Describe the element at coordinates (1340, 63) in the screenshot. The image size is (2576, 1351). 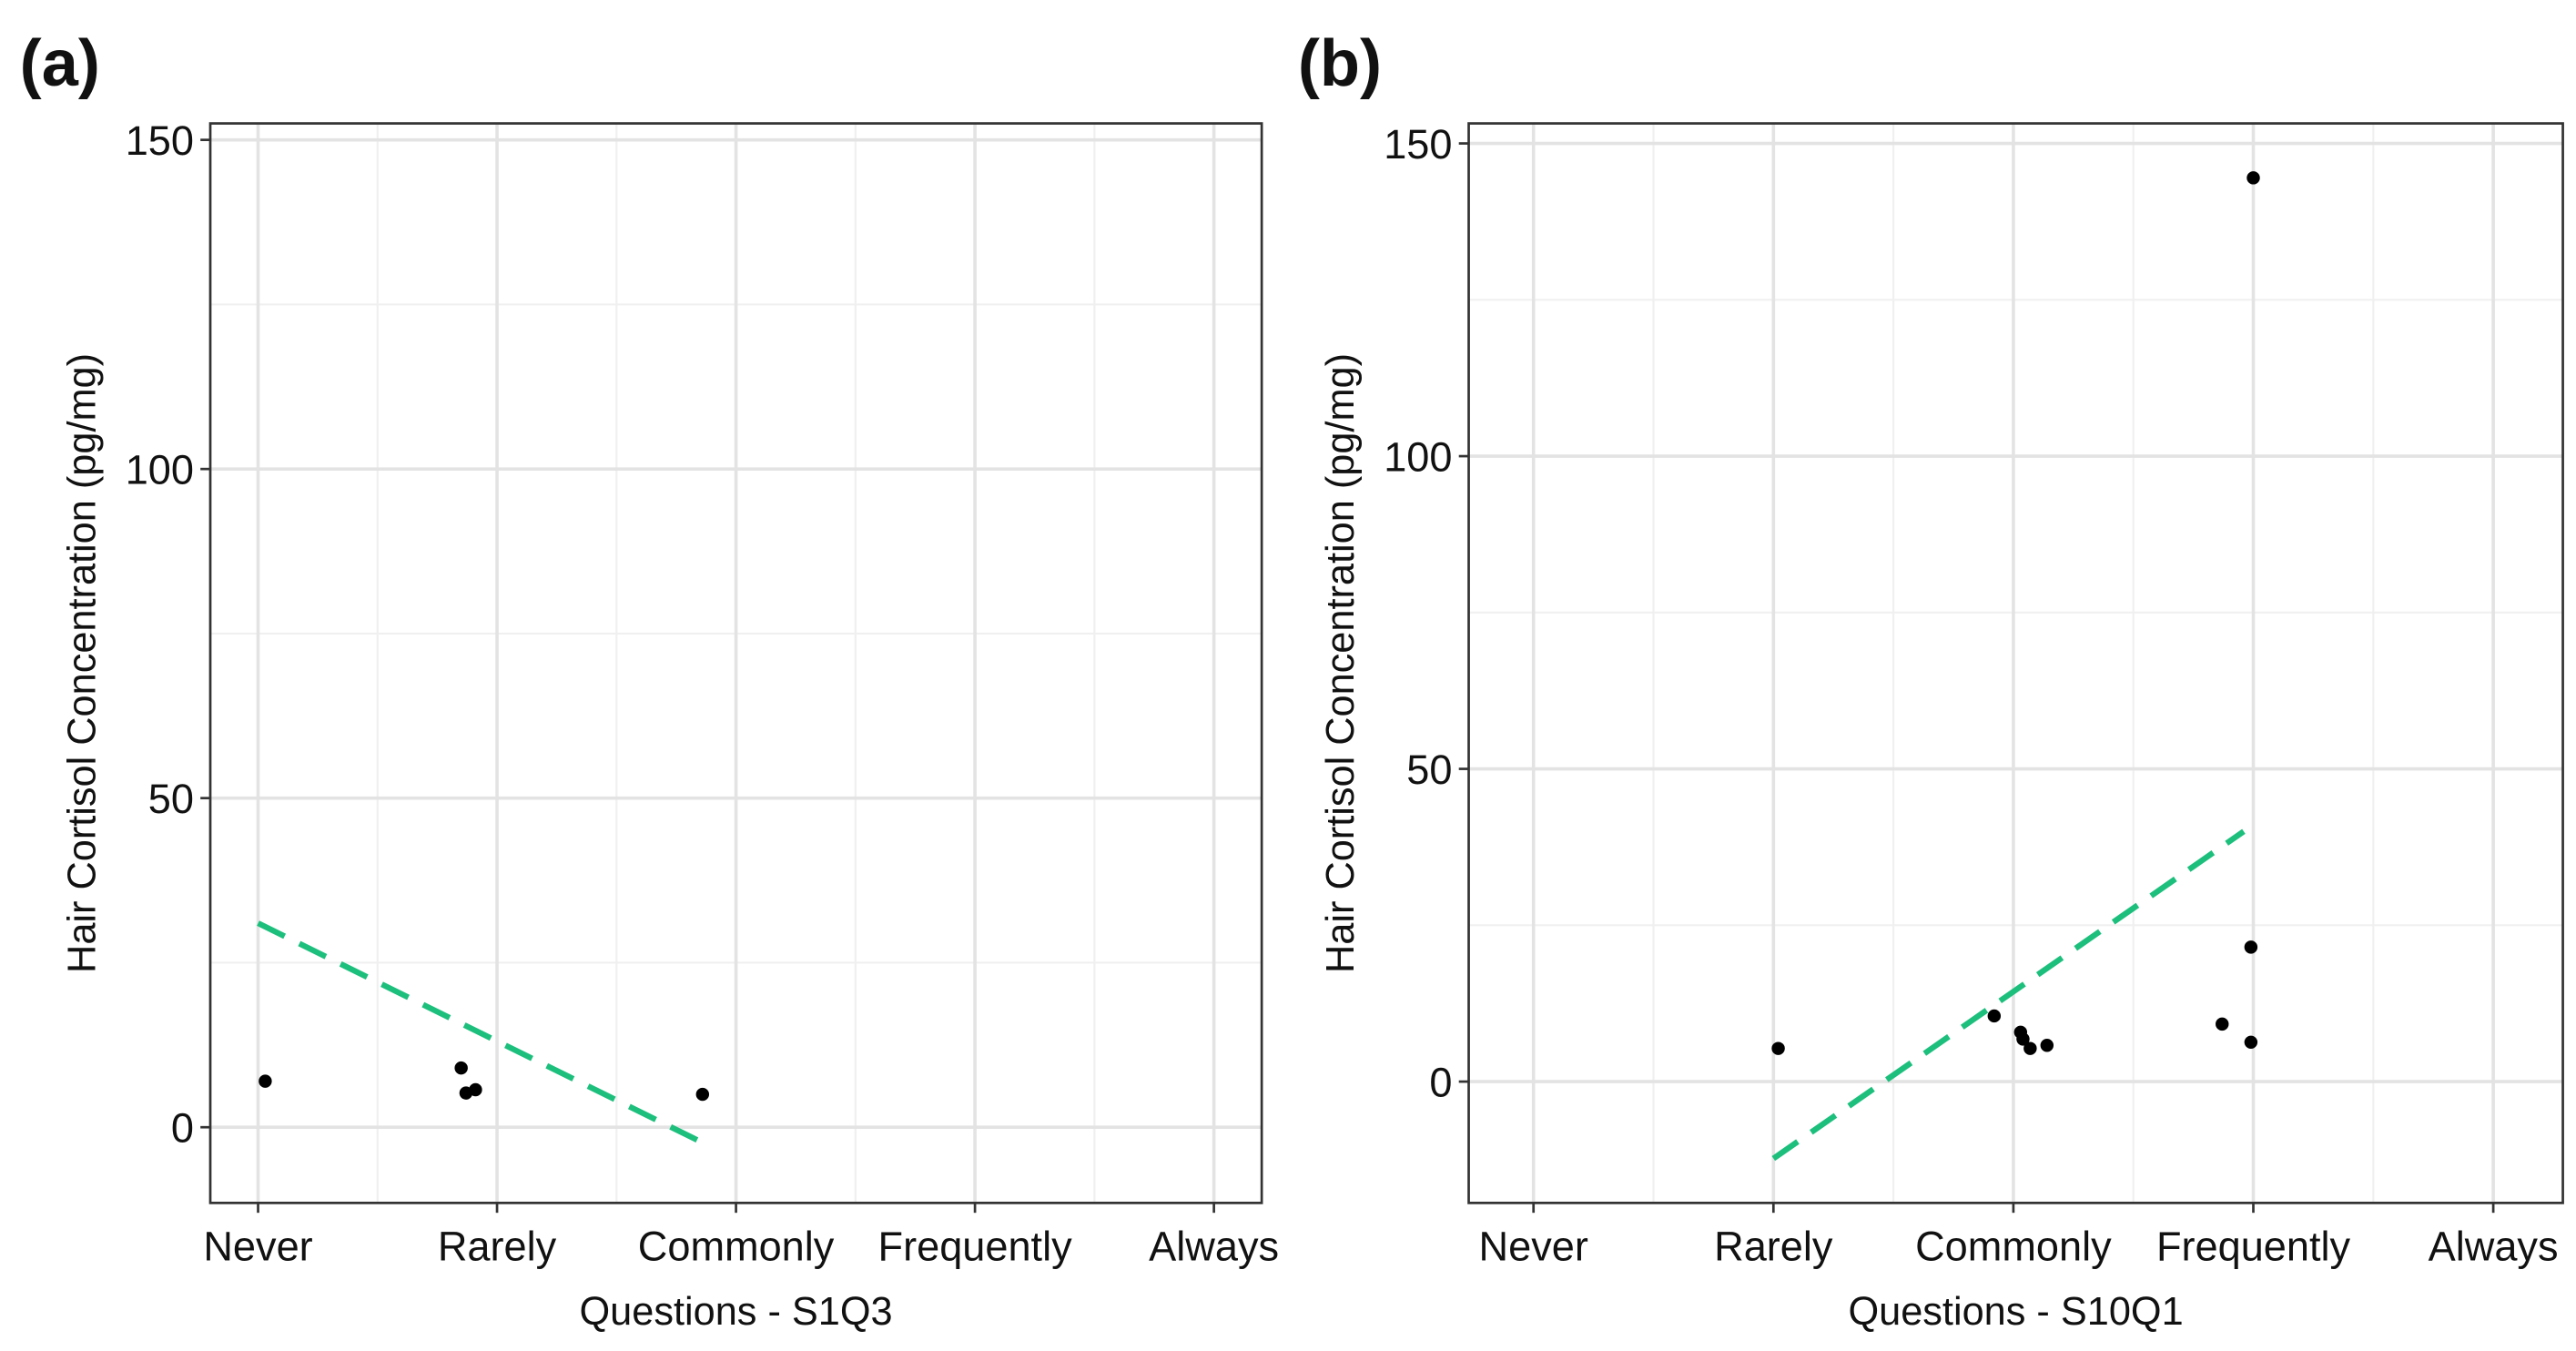
I see `panel-label: (b)` at that location.